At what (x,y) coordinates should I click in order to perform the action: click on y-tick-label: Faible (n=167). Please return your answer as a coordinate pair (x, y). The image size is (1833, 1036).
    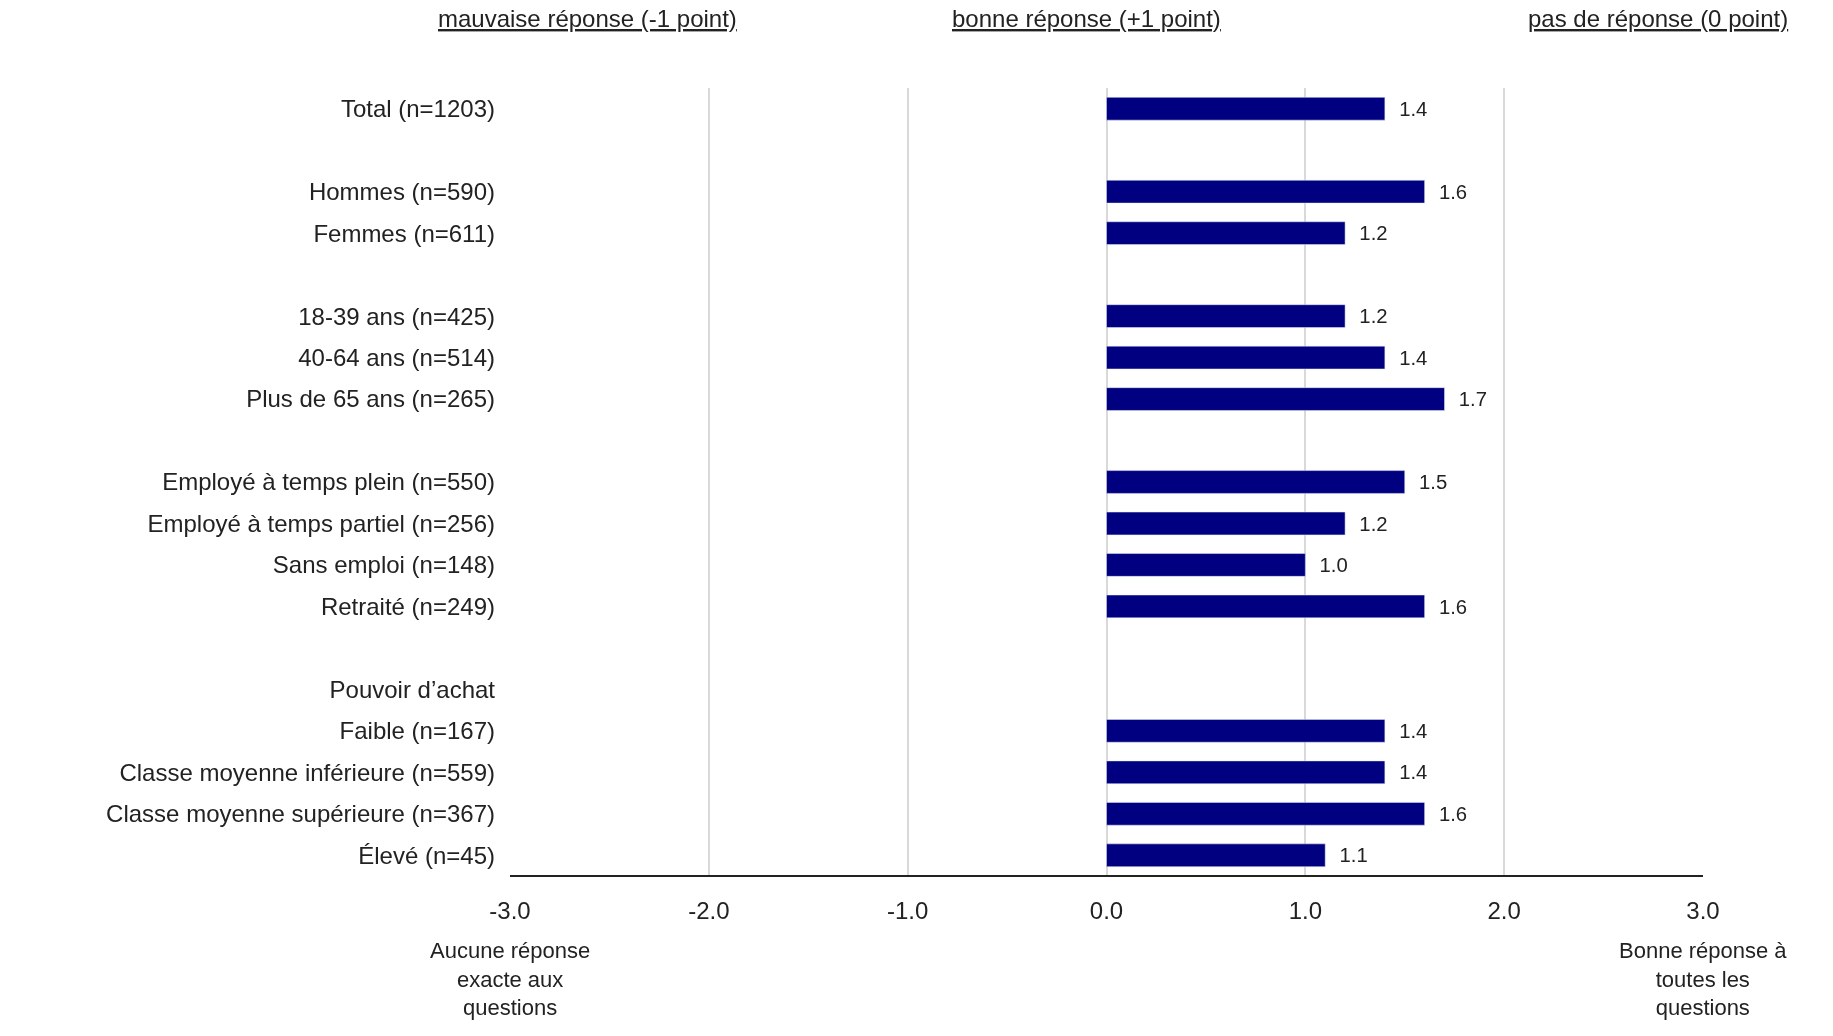
    Looking at the image, I should click on (417, 731).